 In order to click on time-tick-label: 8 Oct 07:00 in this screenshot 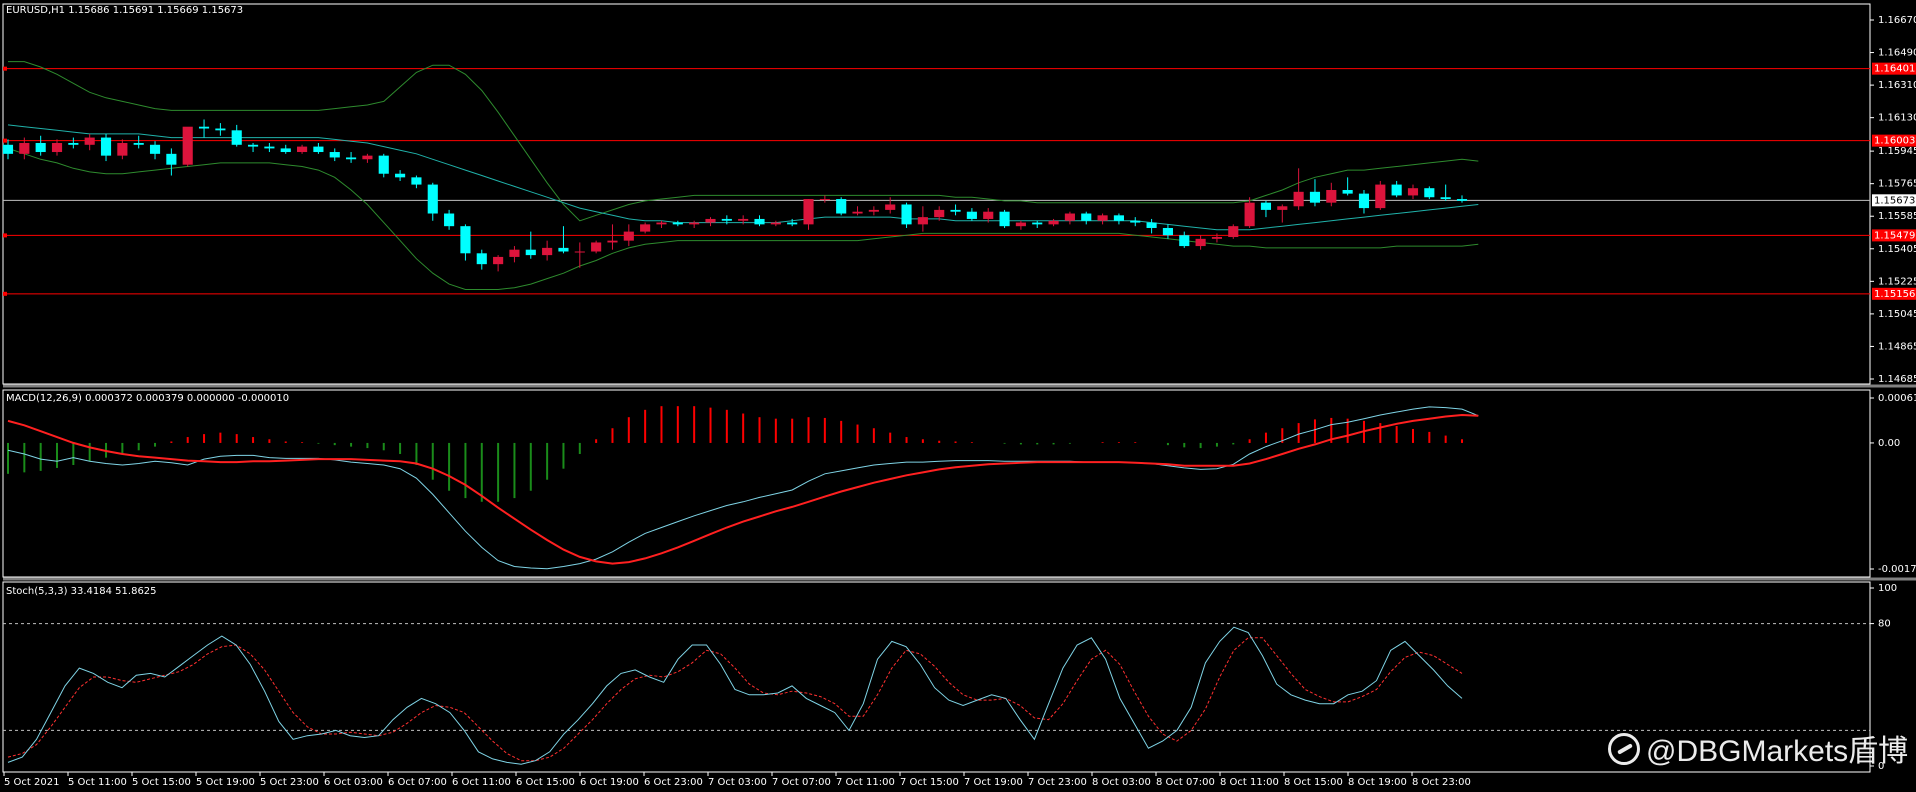, I will do `click(1185, 782)`.